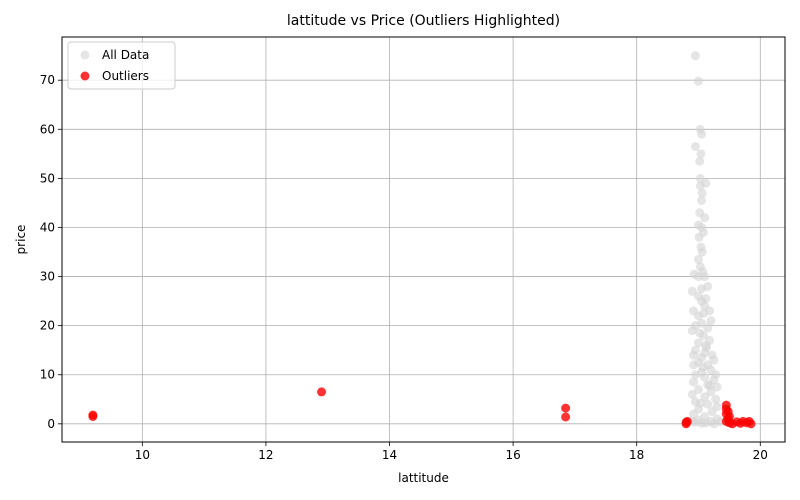  Describe the element at coordinates (423, 478) in the screenshot. I see `x-axis-label: lattitude` at that location.